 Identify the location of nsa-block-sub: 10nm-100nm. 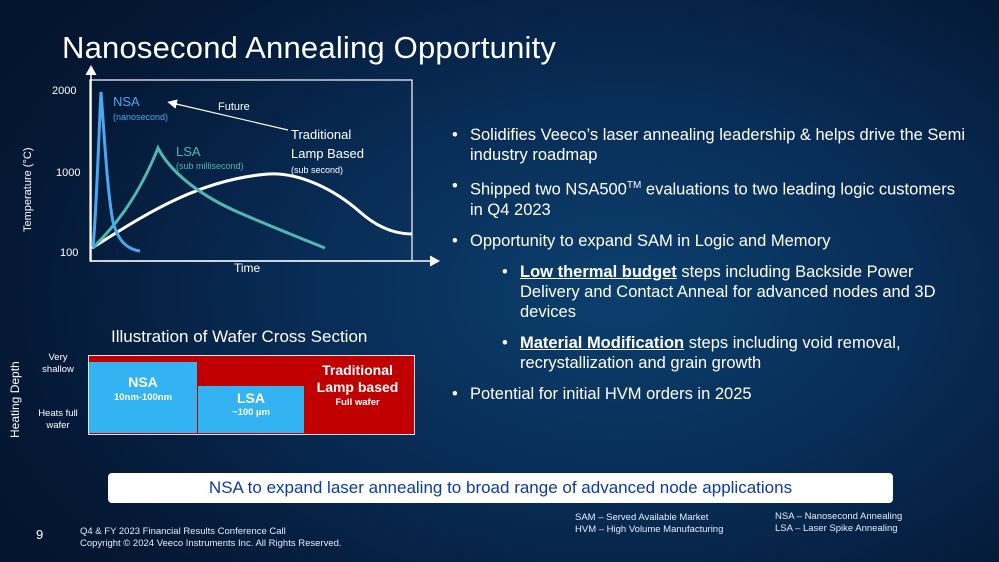
(143, 397).